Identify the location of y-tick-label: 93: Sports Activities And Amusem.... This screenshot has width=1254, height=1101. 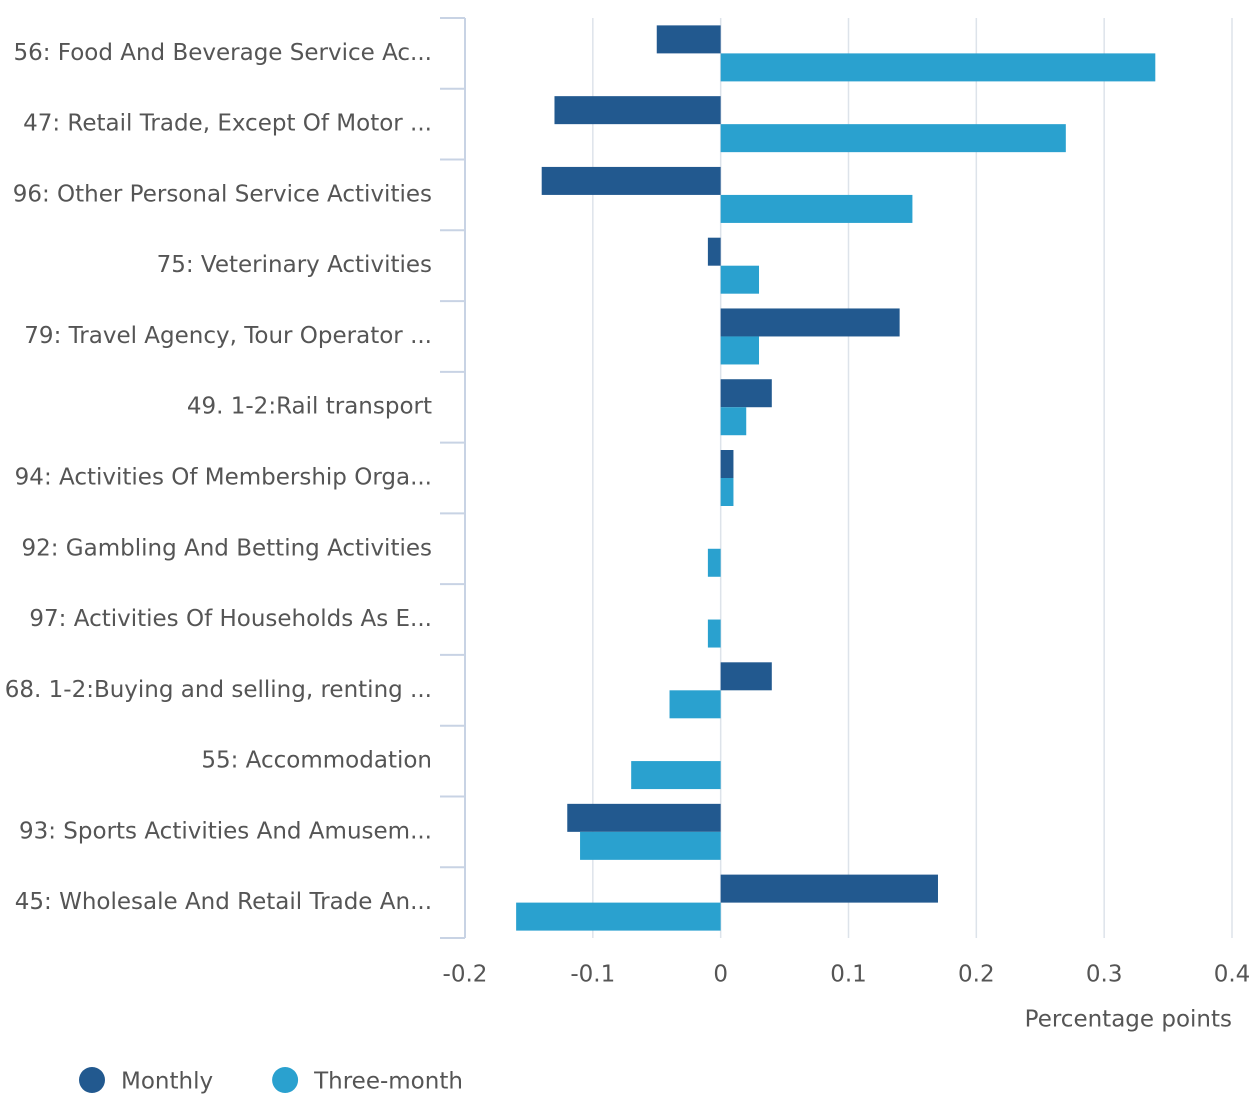
(225, 831).